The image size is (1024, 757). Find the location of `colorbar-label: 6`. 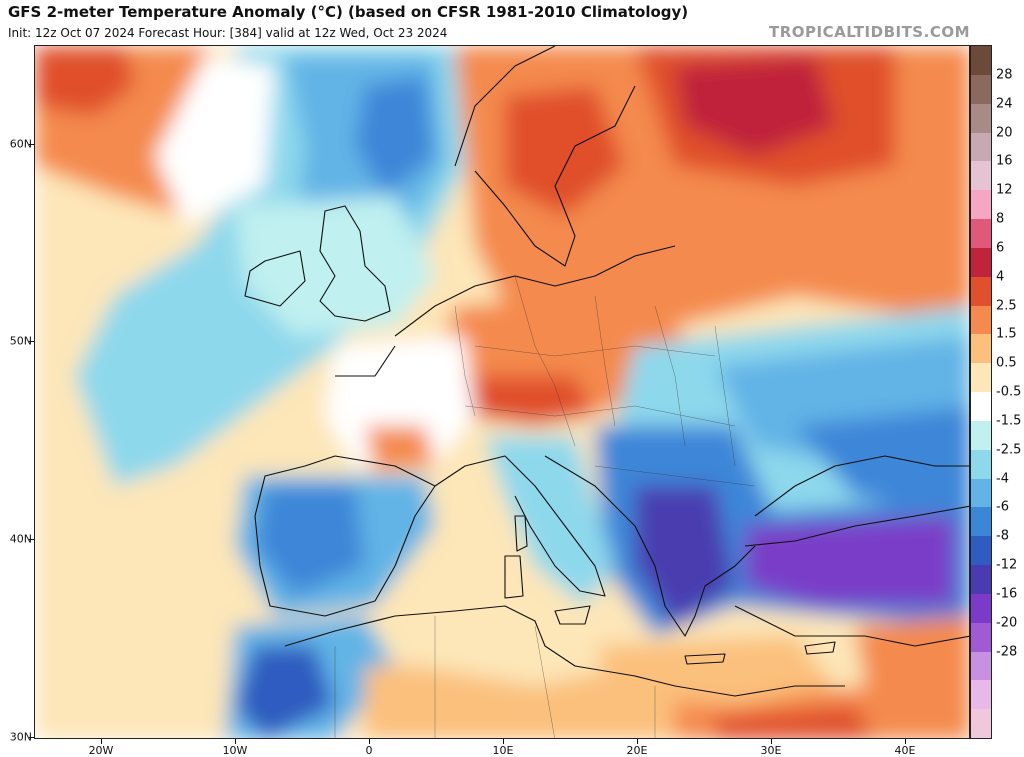

colorbar-label: 6 is located at coordinates (1000, 248).